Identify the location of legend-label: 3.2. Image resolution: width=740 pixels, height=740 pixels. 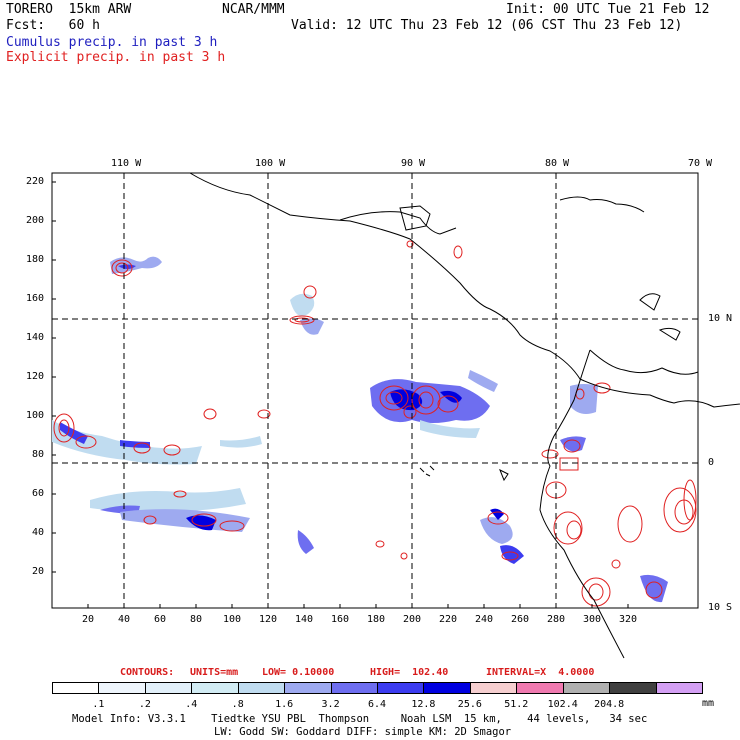
(330, 704).